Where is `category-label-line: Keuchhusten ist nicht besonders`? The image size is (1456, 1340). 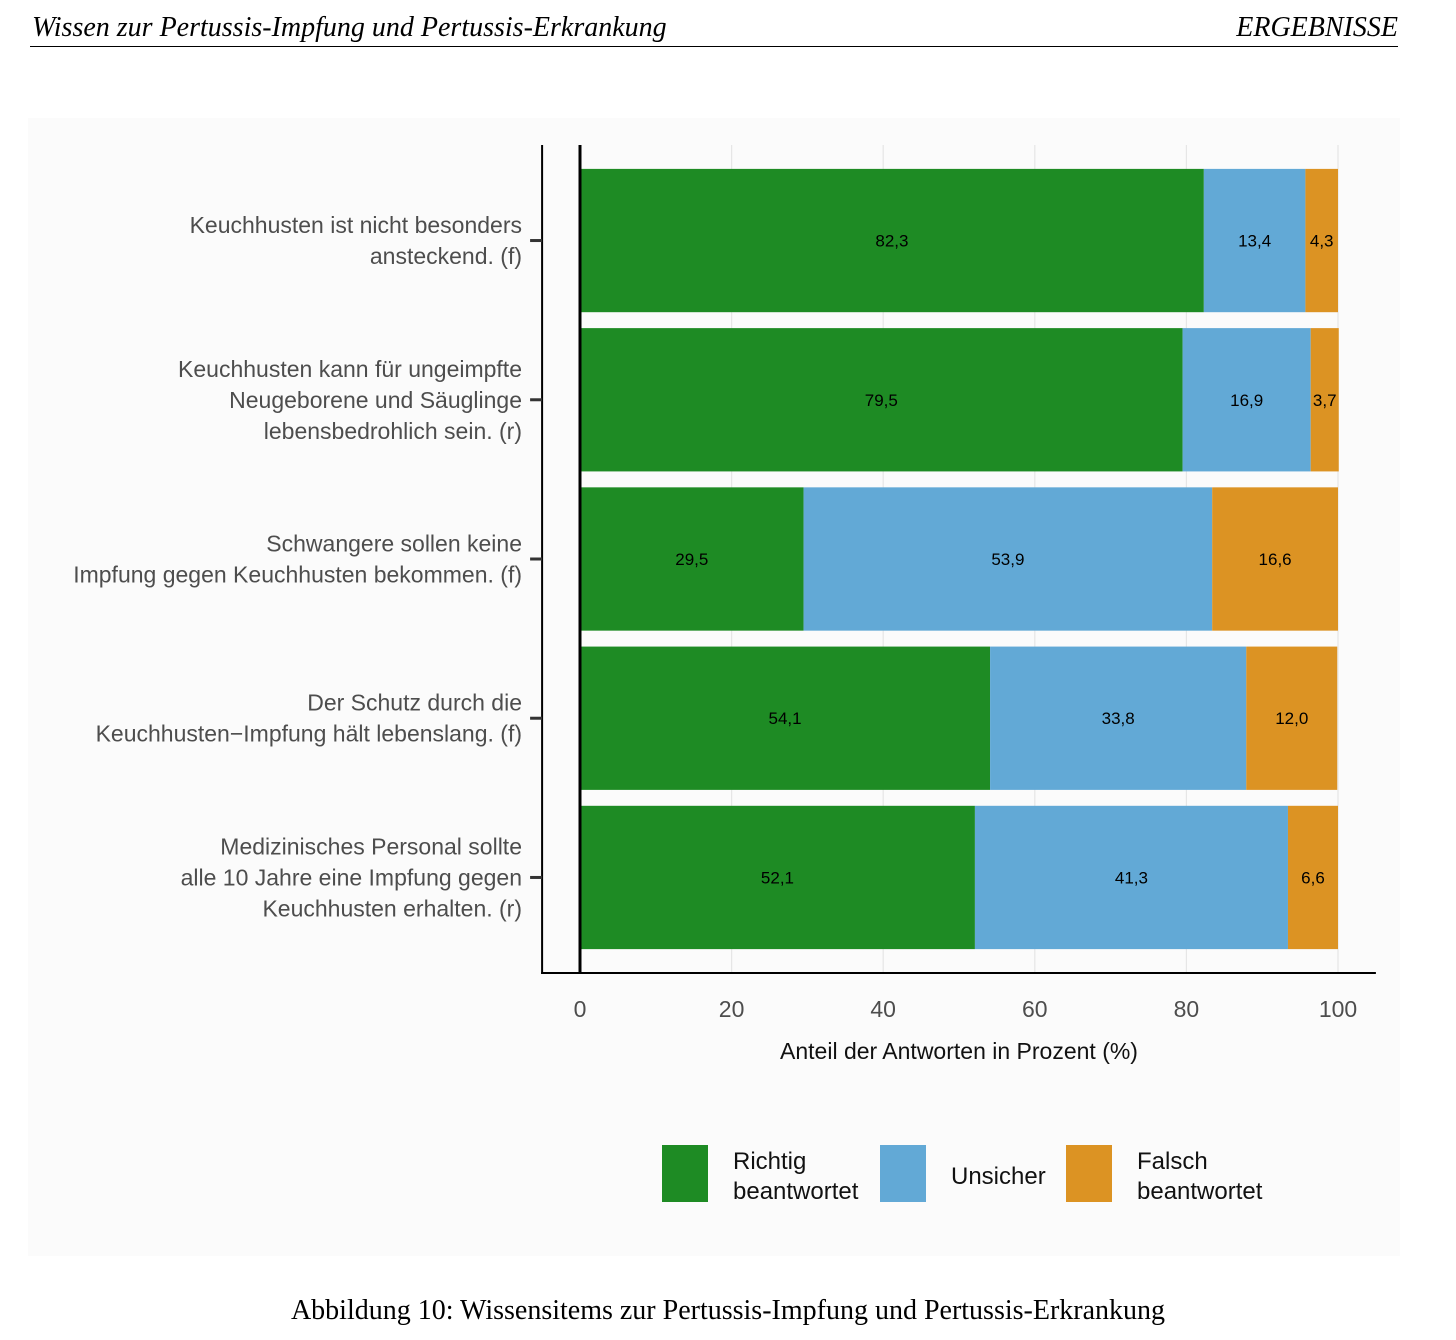
category-label-line: Keuchhusten ist nicht besonders is located at coordinates (356, 225).